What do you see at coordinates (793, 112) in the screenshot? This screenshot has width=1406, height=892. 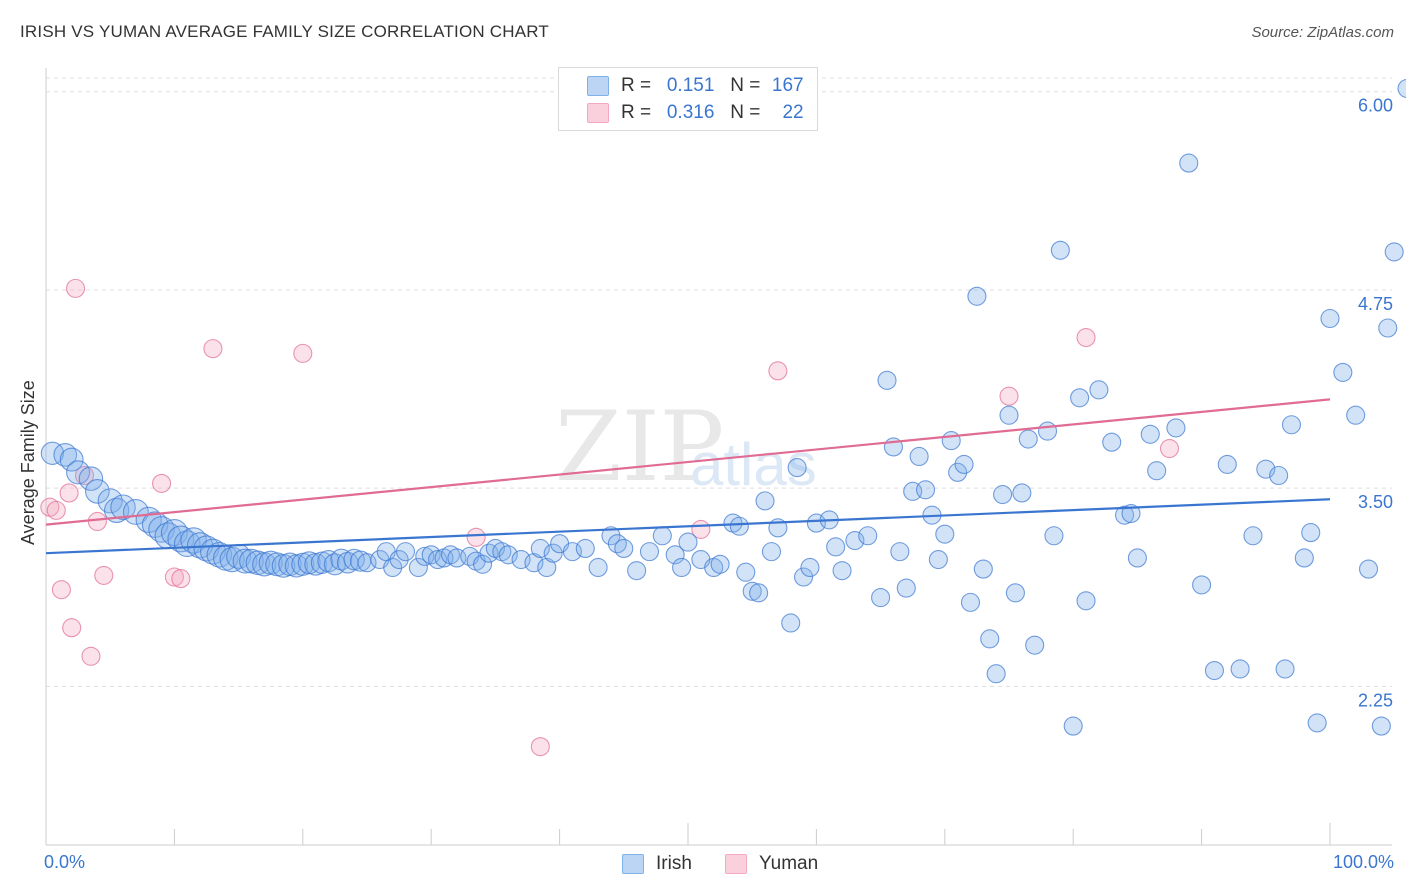 I see `yuman-n-value: 22` at bounding box center [793, 112].